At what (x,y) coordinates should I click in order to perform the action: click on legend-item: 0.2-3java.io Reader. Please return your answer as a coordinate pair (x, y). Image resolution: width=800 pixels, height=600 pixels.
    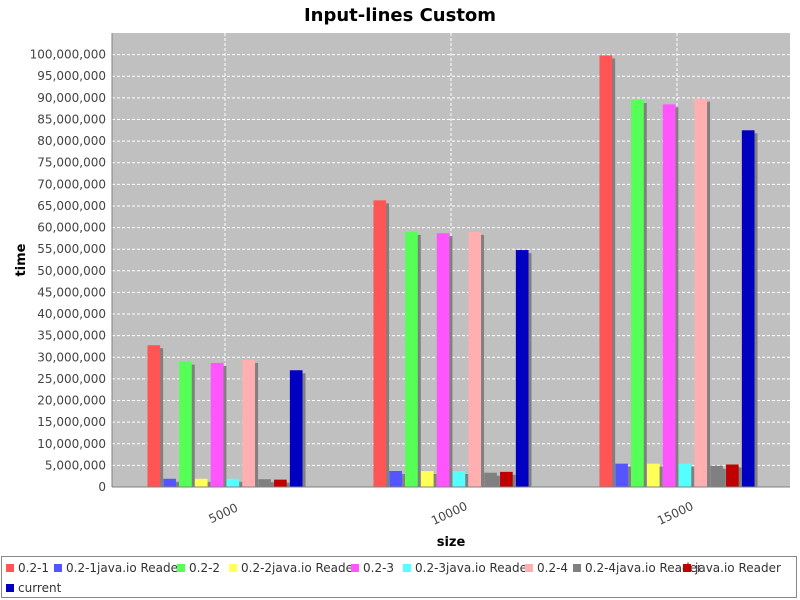
    Looking at the image, I should click on (467, 568).